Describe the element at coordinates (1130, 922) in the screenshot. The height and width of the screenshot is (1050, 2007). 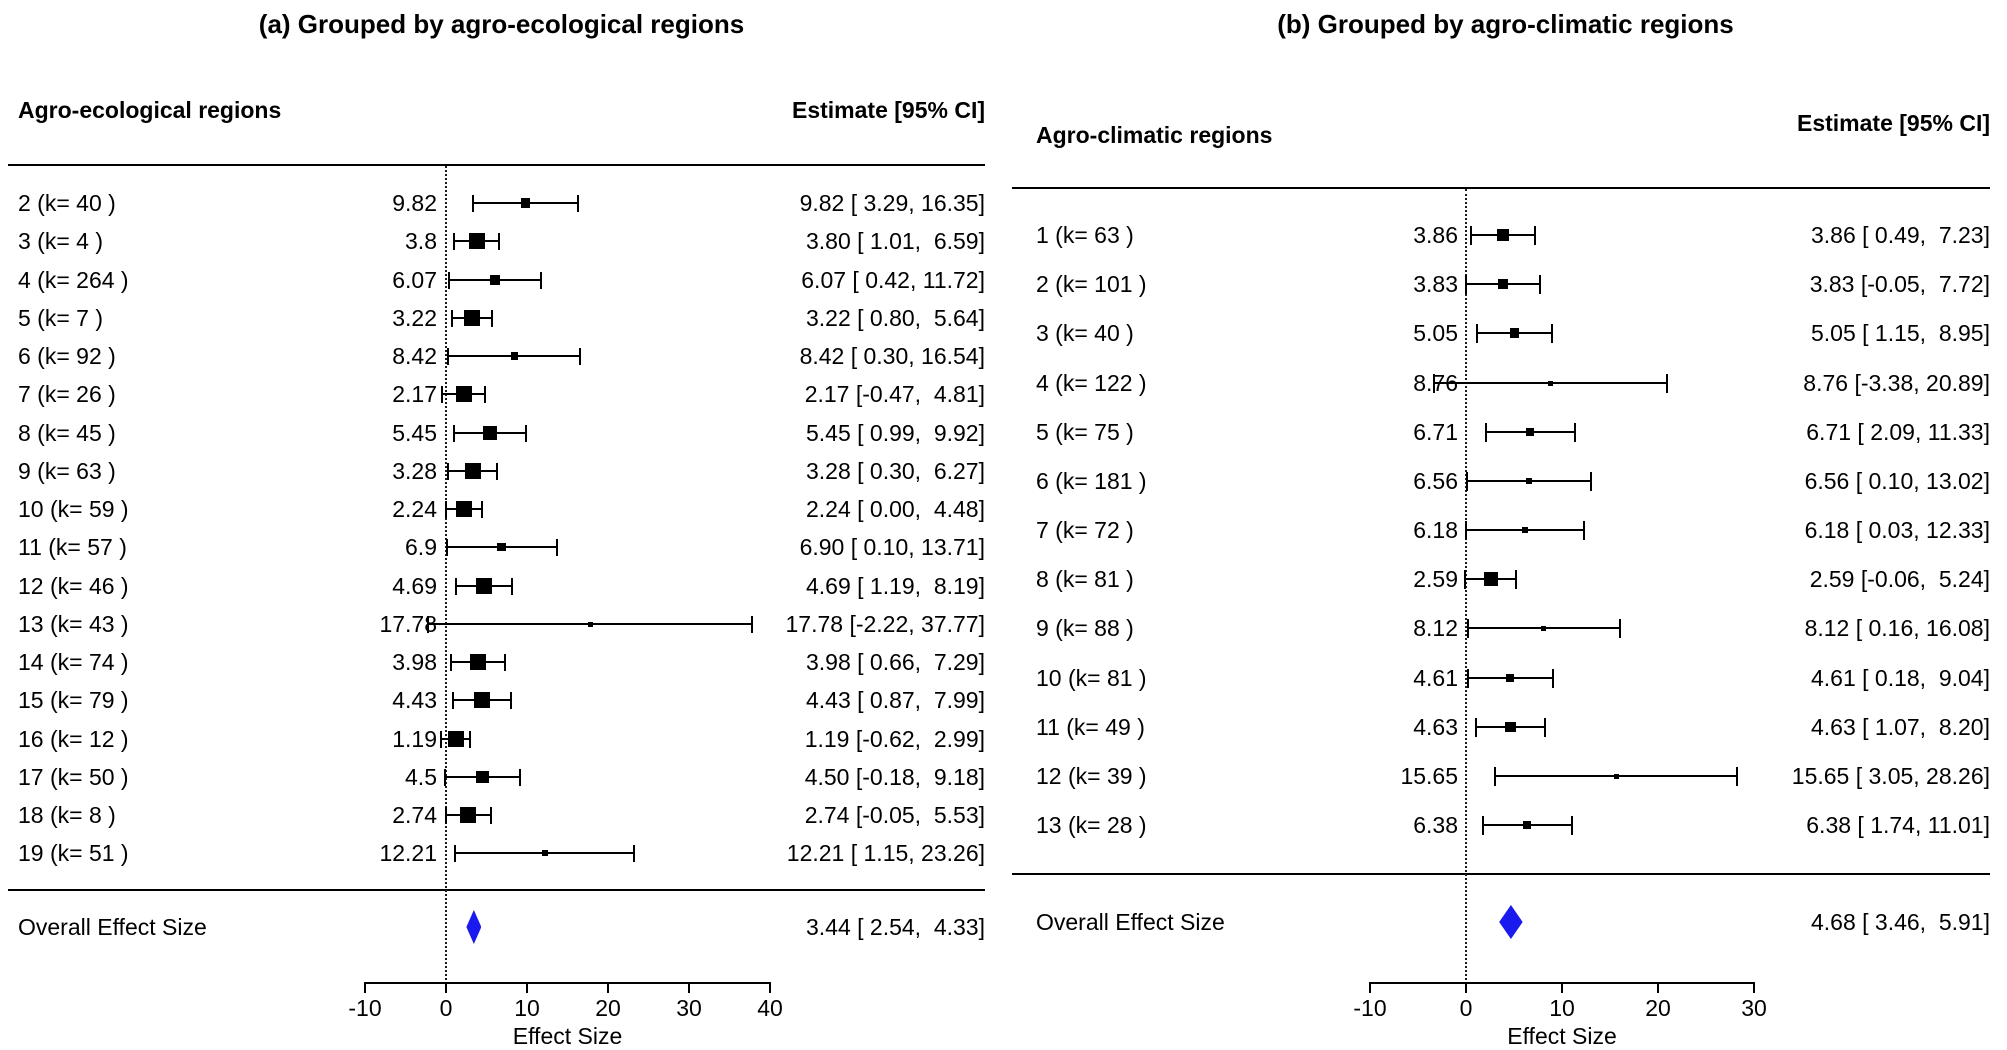
I see `overall-label: Overall Effect Size` at that location.